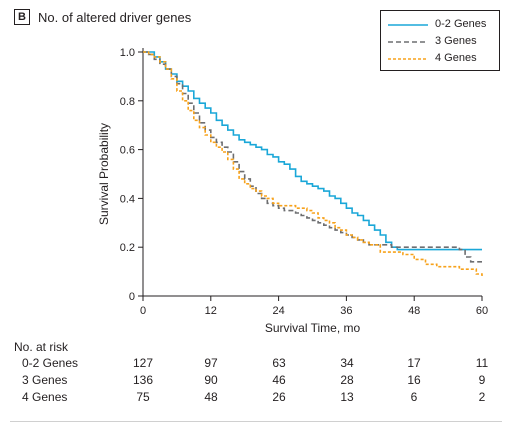 This screenshot has width=512, height=433. Describe the element at coordinates (127, 53) in the screenshot. I see `y-tick-label: 1.0` at that location.